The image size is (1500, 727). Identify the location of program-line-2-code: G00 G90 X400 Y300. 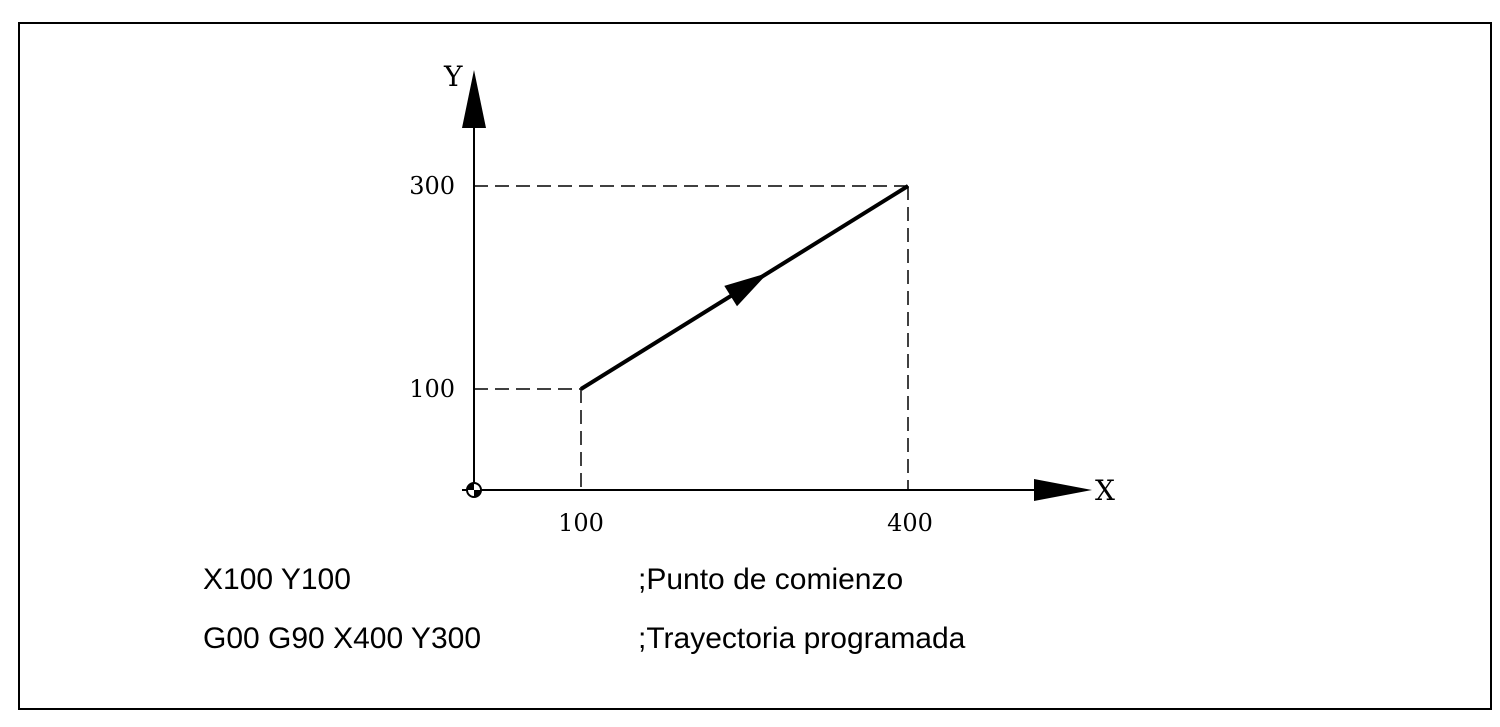
(342, 638).